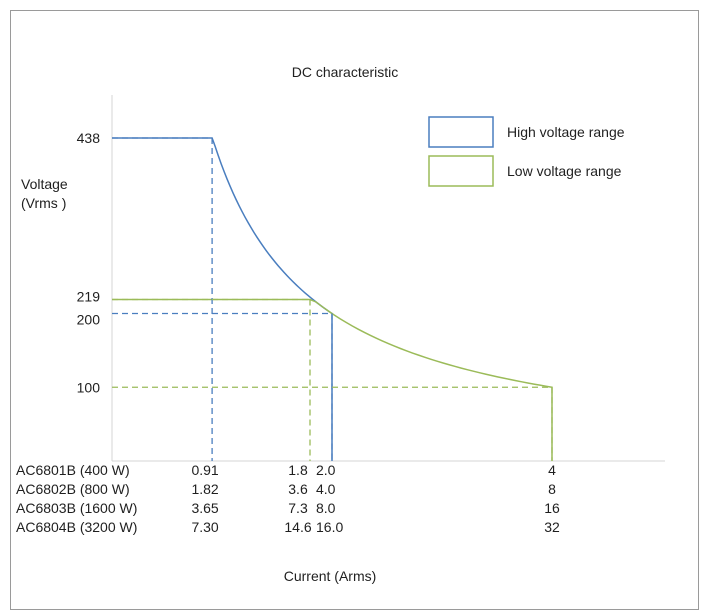 The width and height of the screenshot is (710, 610). I want to click on chart-title: DC characteristic, so click(345, 72).